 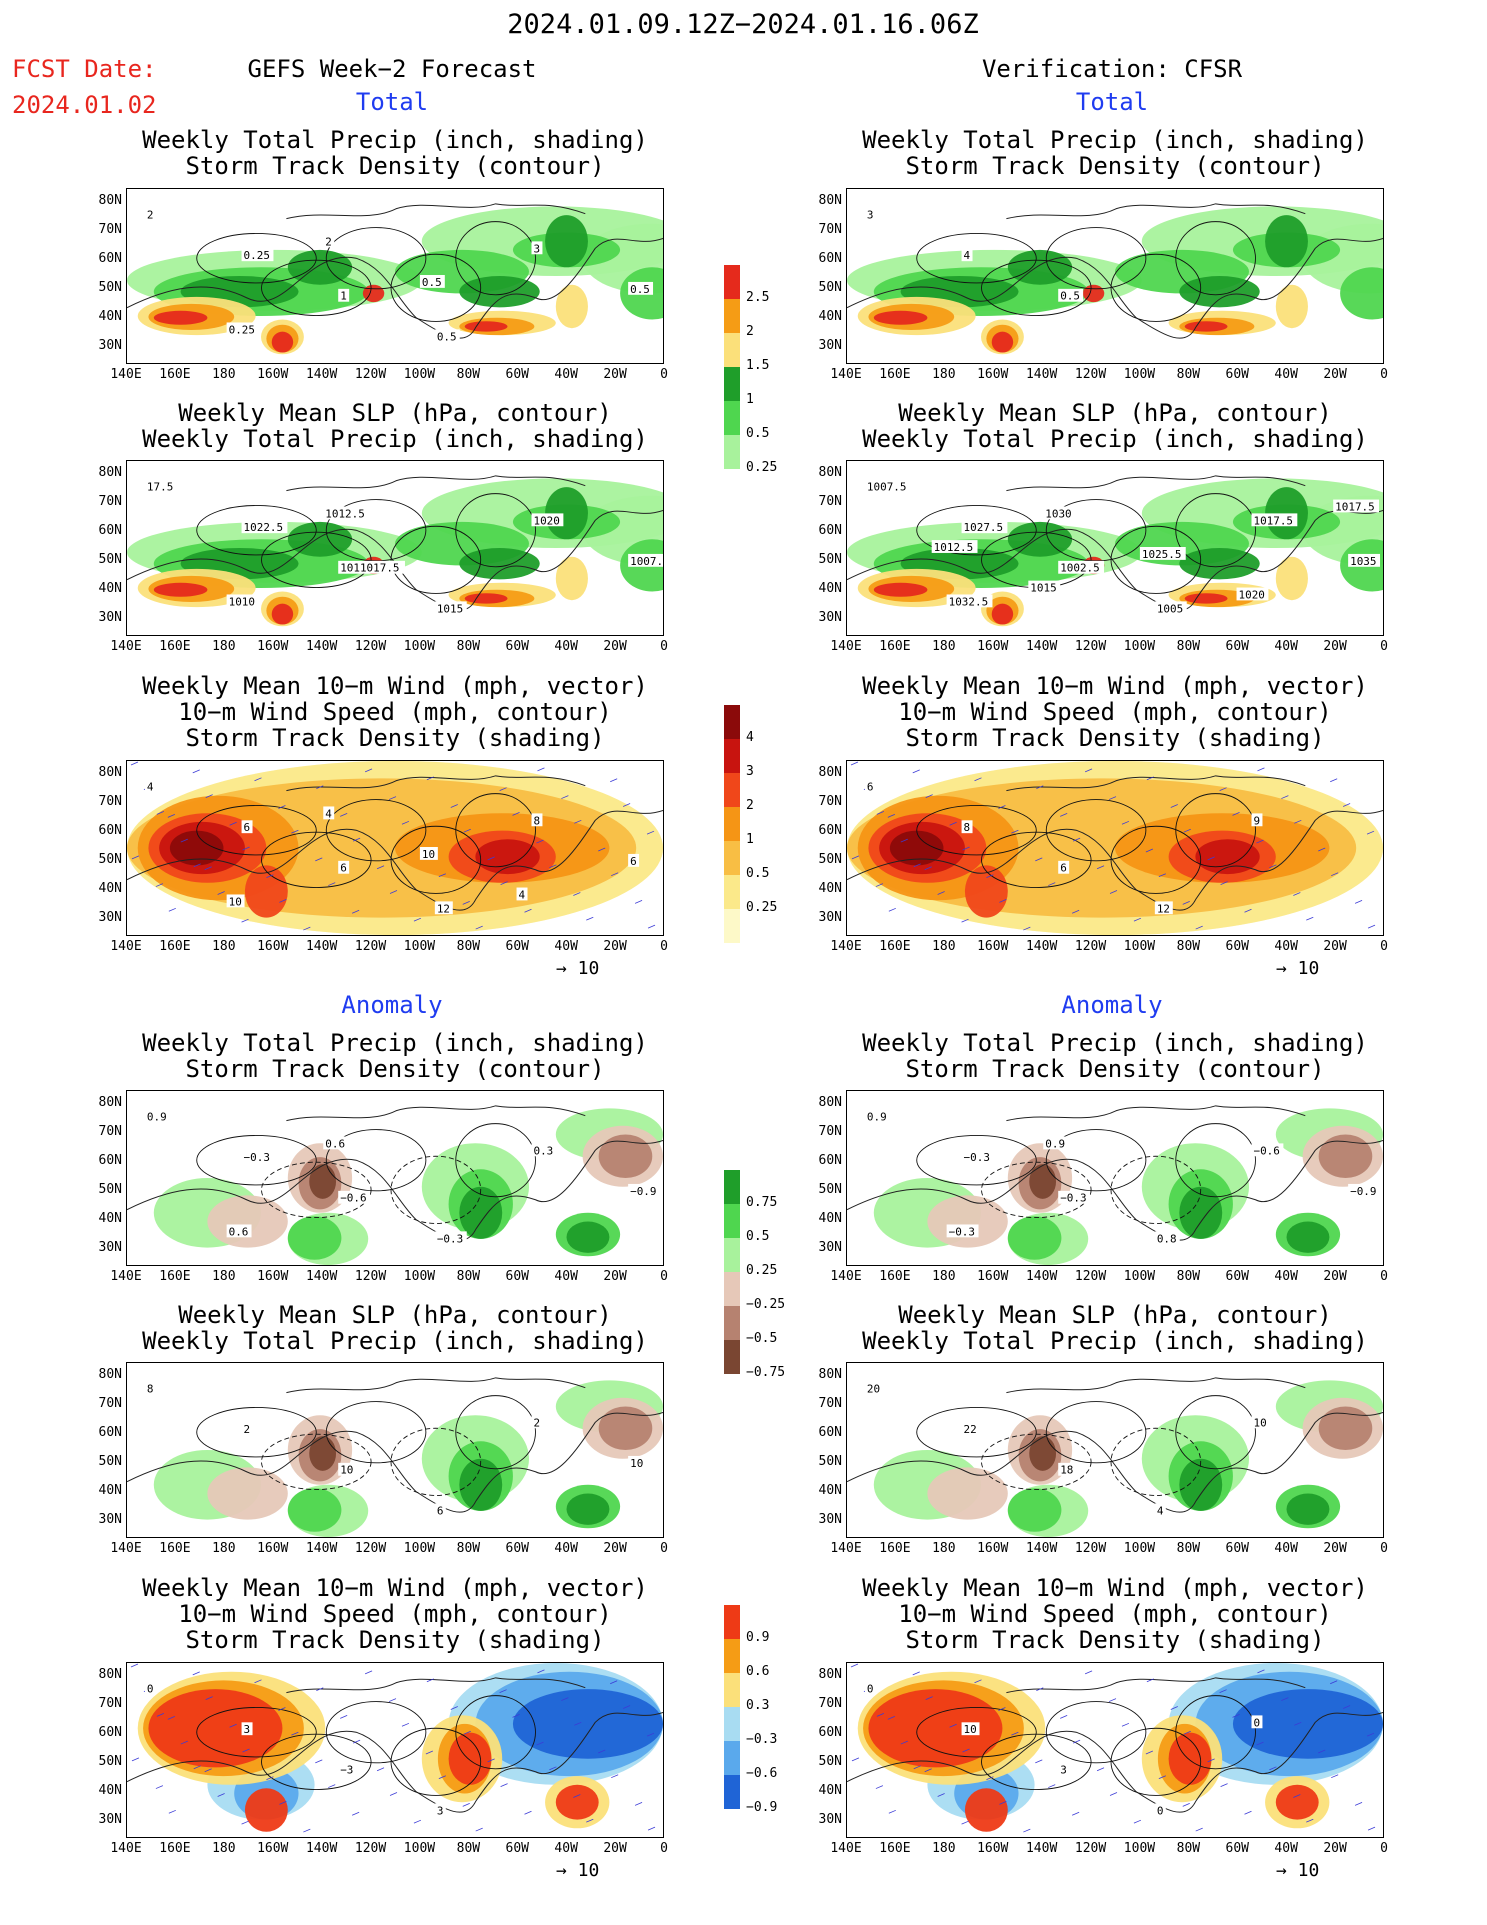 I want to click on p5-contour-label: 6, so click(x=440, y=1510).